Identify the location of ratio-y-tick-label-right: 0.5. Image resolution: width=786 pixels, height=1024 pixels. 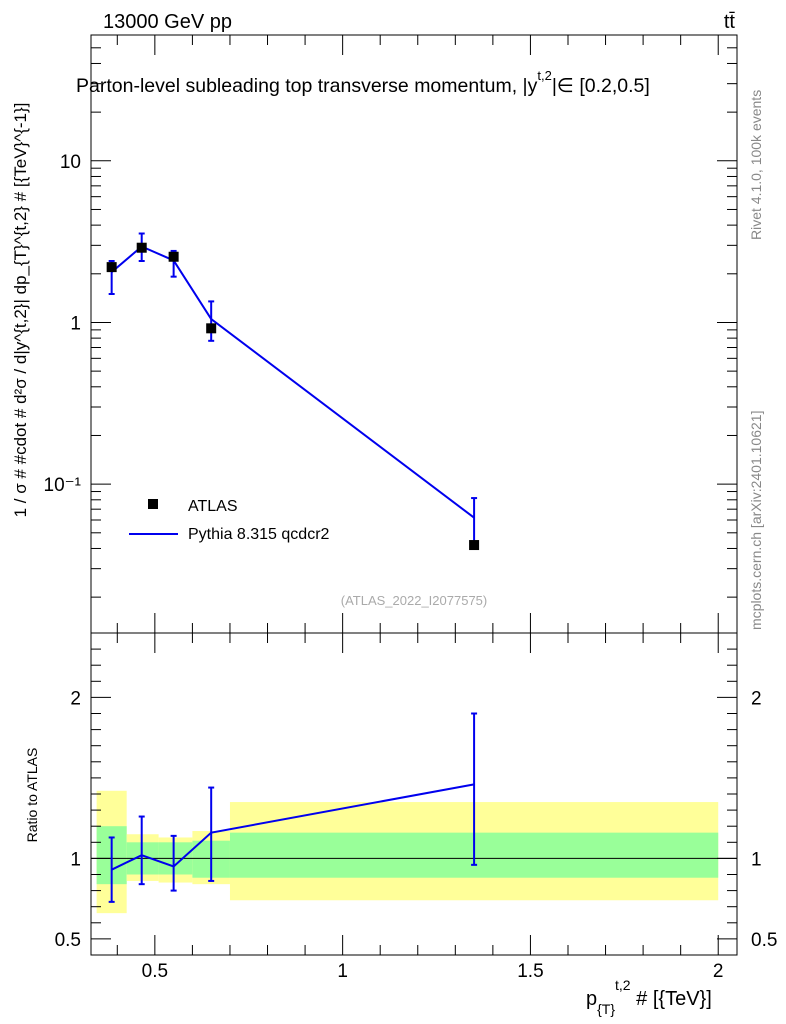
(764, 940).